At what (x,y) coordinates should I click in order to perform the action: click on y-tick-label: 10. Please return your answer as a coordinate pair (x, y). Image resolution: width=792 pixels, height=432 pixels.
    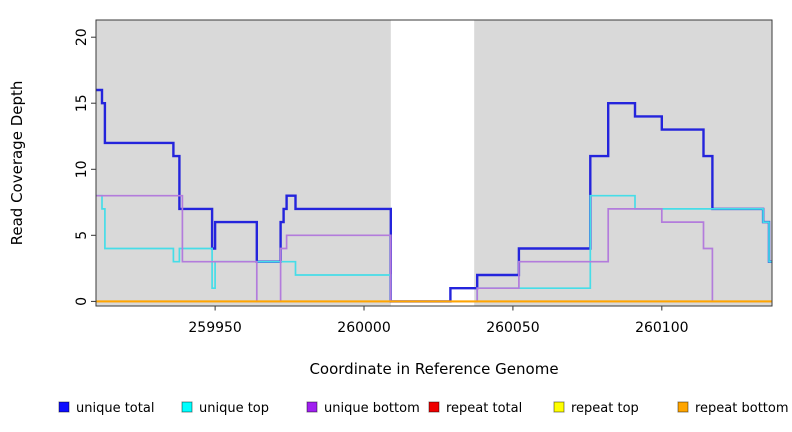
    Looking at the image, I should click on (82, 169).